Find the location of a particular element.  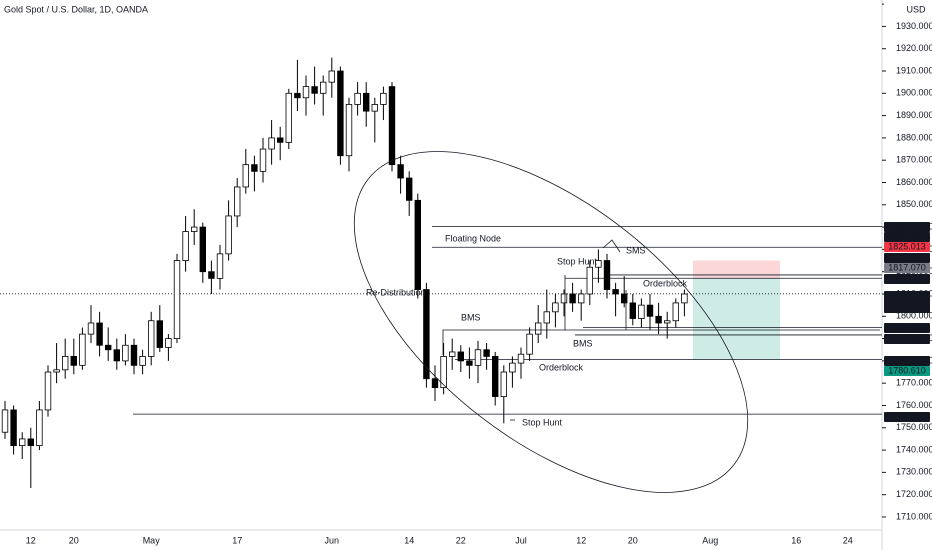

x-tick-label: Jul is located at coordinates (521, 540).